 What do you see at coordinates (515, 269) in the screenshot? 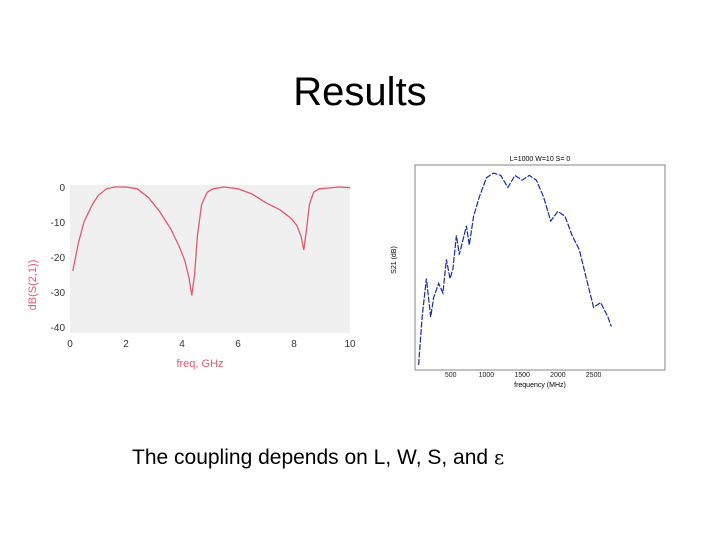
I see `measured-series-line` at bounding box center [515, 269].